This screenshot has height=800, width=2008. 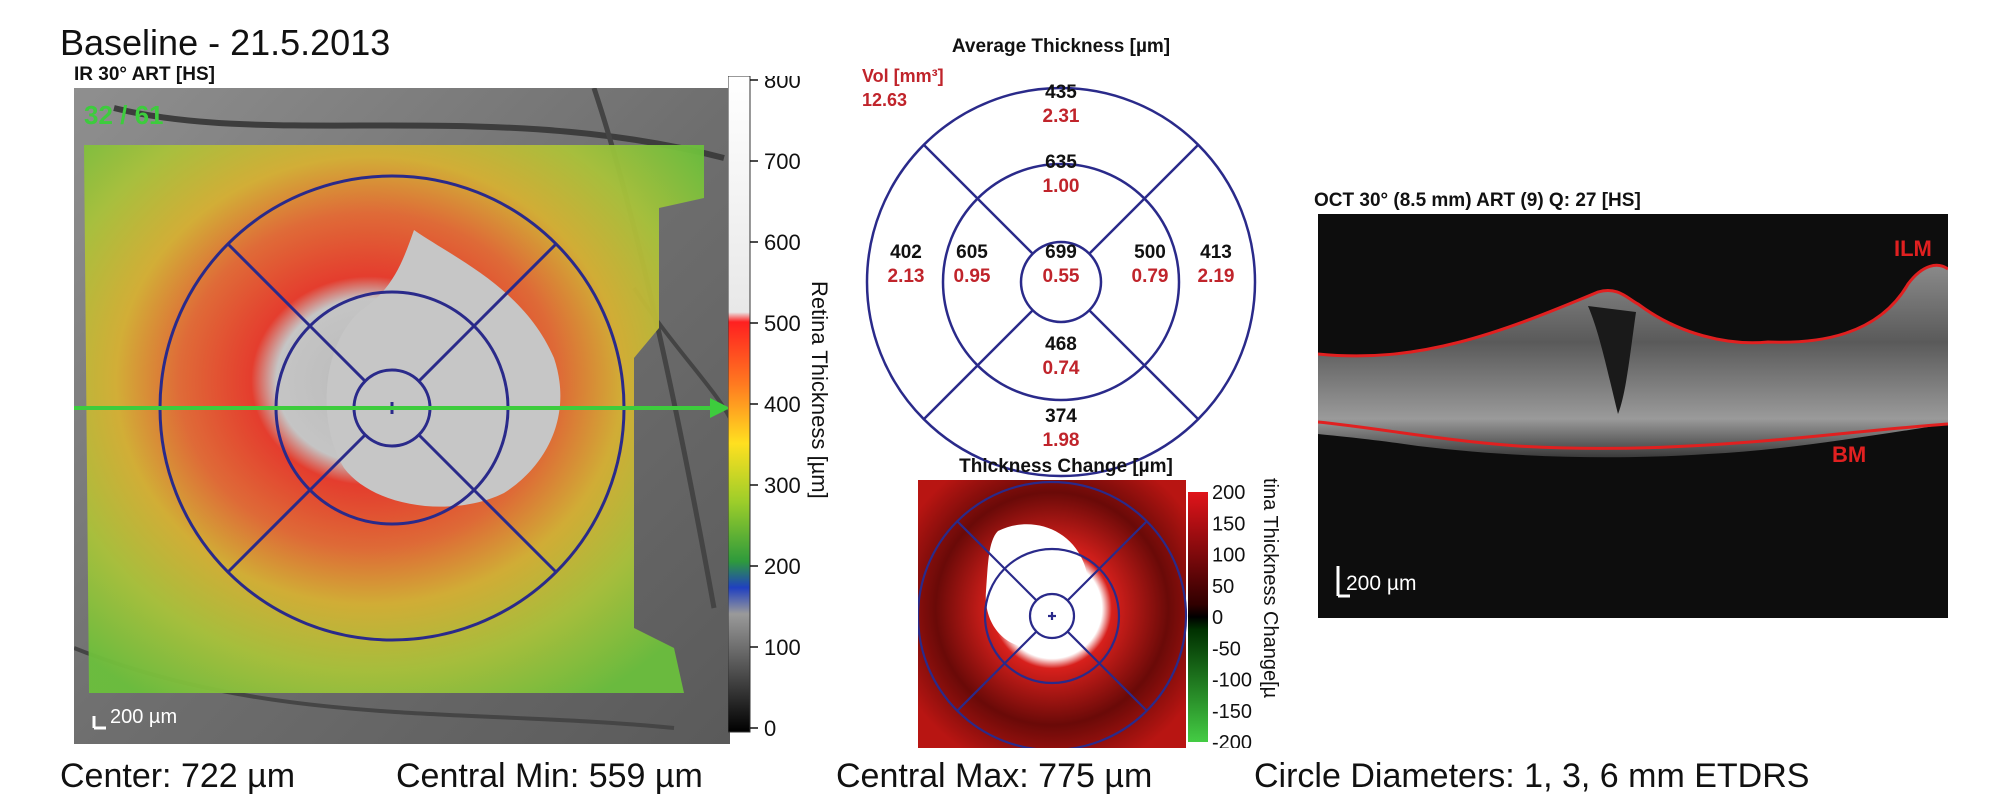 What do you see at coordinates (225, 42) in the screenshot?
I see `report-title: Baseline - 21.5.2013` at bounding box center [225, 42].